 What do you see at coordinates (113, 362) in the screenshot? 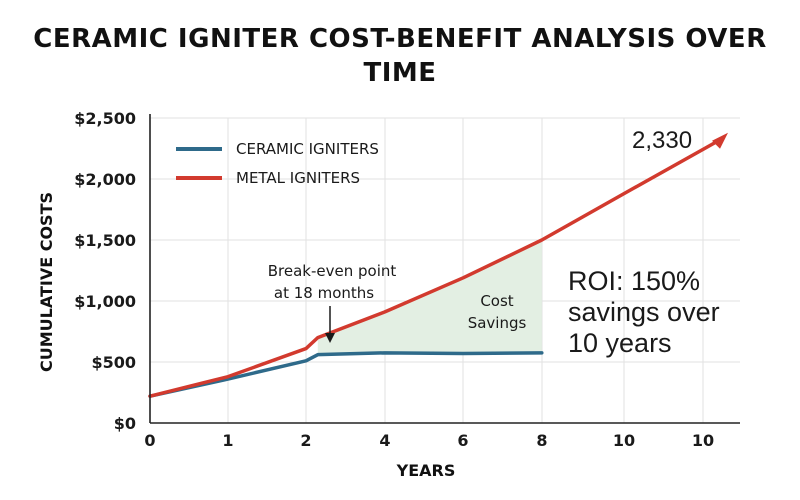
I see `y-tick-label-1: $500` at bounding box center [113, 362].